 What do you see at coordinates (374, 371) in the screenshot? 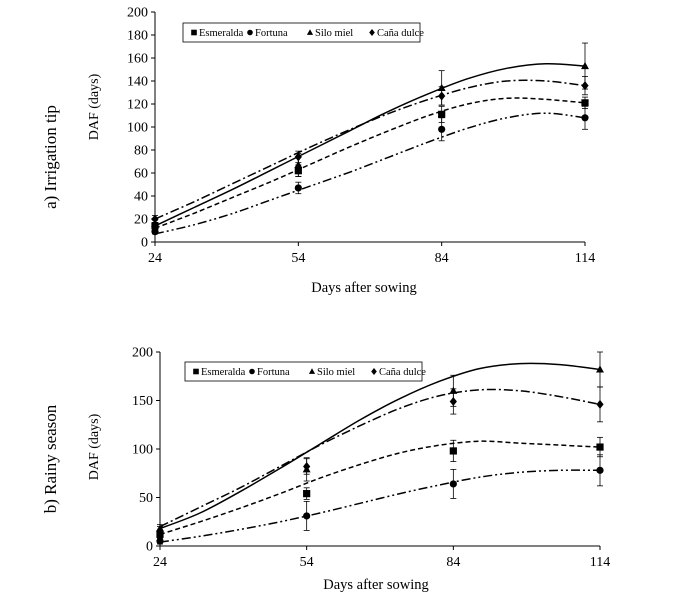
I see `panel-b-legend-marker-ca-a-dulce` at bounding box center [374, 371].